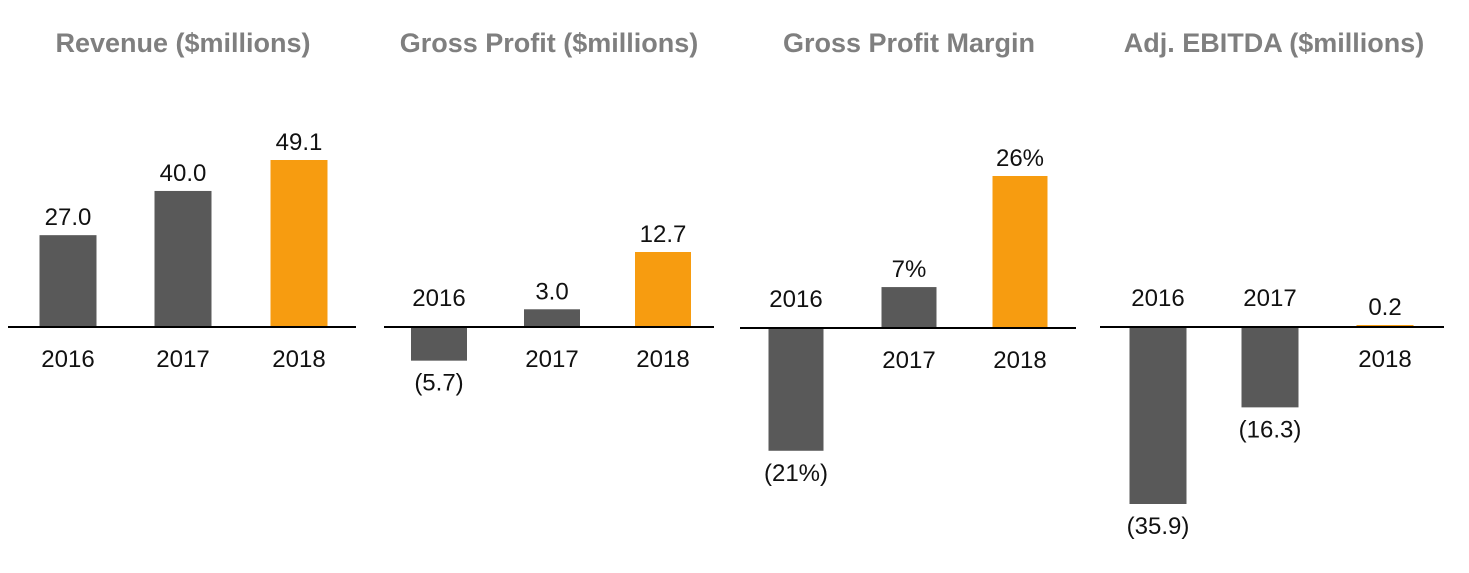  Describe the element at coordinates (909, 43) in the screenshot. I see `chart-title: Gross Profit Margin` at that location.